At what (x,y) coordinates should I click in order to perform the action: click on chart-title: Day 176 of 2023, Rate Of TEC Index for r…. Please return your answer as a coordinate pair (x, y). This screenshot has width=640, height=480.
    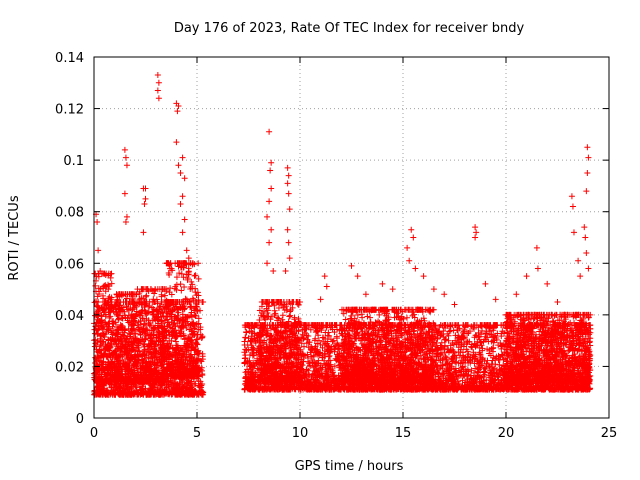
    Looking at the image, I should click on (349, 28).